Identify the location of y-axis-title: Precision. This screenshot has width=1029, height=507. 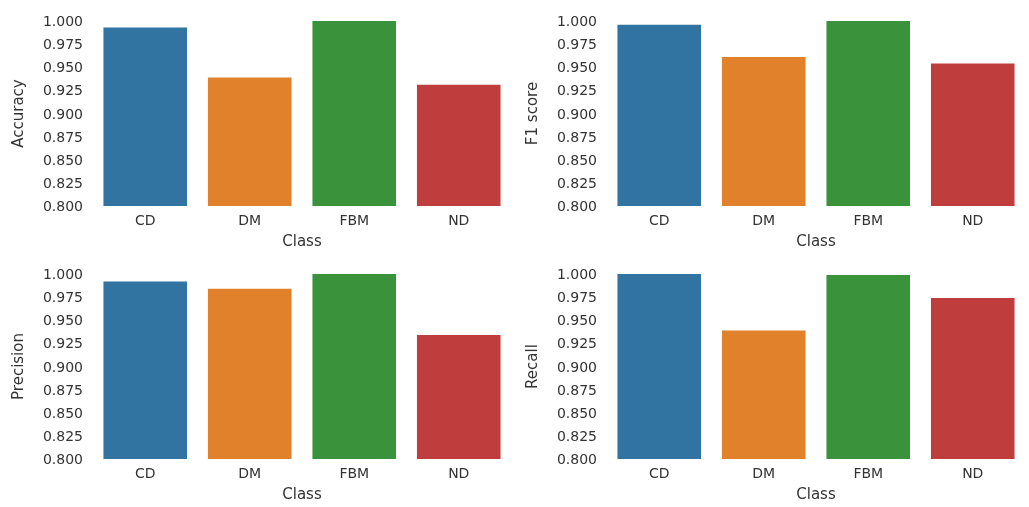
(17, 366).